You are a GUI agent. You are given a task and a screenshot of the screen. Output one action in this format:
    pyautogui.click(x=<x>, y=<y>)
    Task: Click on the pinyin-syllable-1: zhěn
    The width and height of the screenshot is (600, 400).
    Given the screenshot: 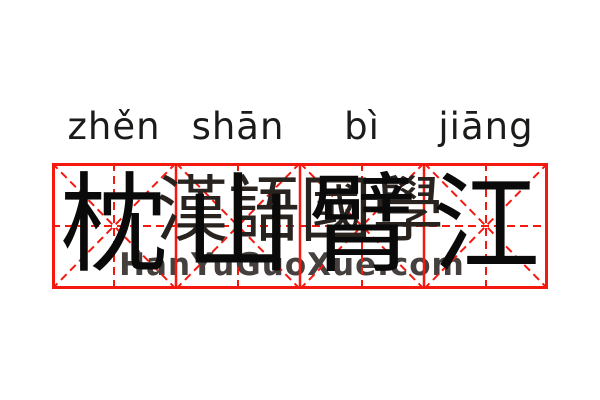 What is the action you would take?
    pyautogui.click(x=114, y=126)
    